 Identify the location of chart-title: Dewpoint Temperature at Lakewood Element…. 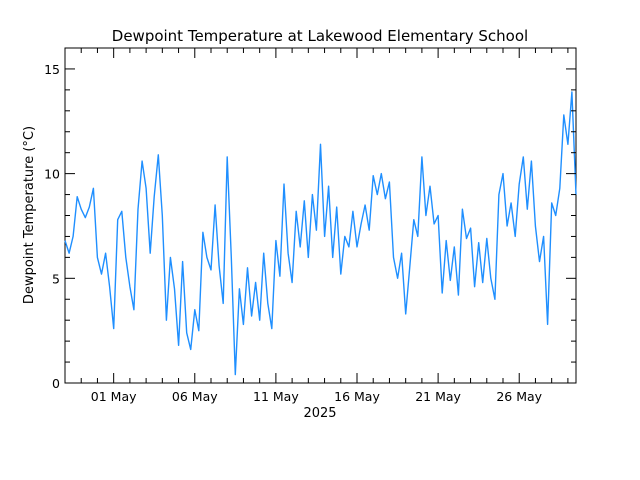
(320, 36).